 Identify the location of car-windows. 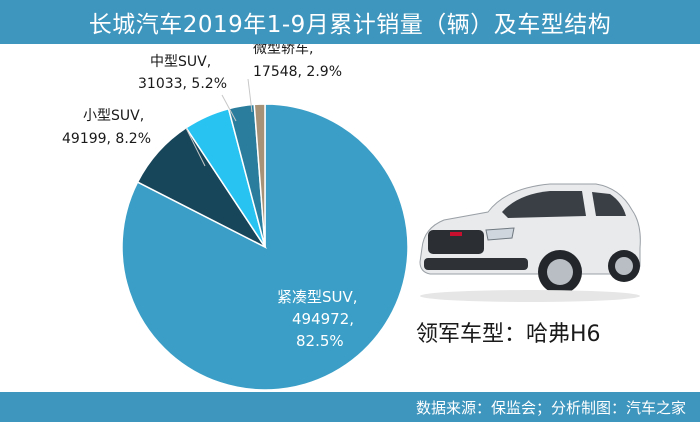
(544, 204).